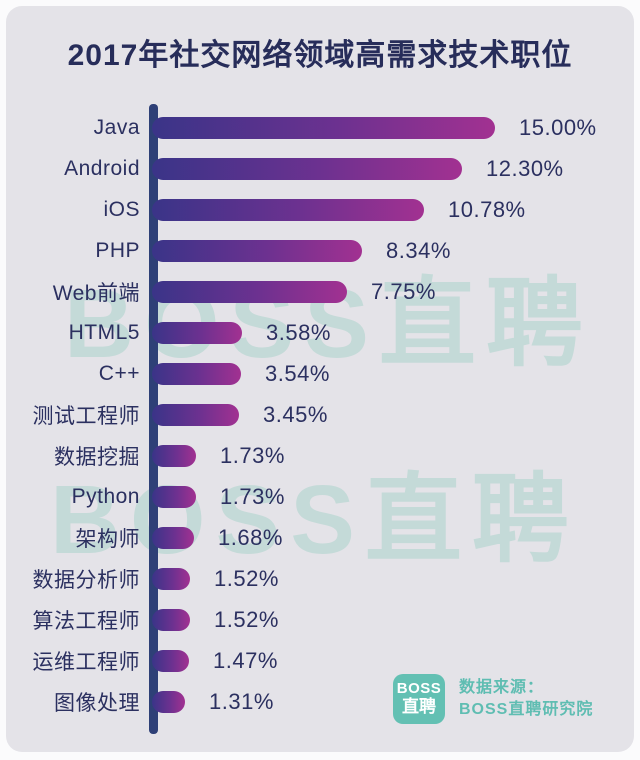 The height and width of the screenshot is (760, 640). I want to click on bar-row: PHP 8.34%, so click(320, 250).